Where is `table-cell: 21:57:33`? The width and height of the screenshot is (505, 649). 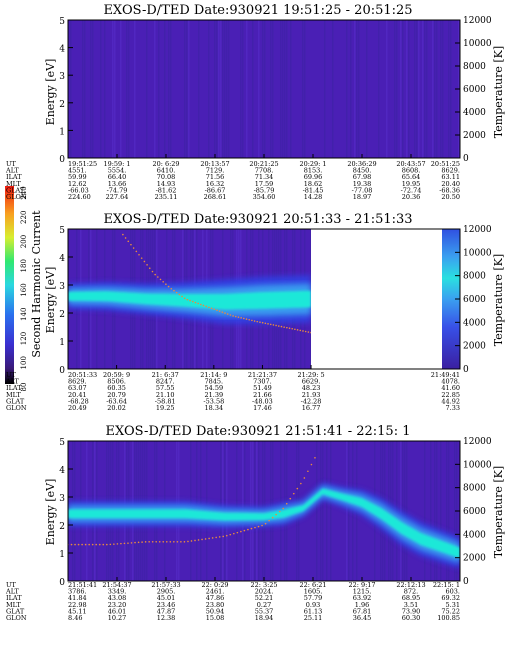 table-cell: 21:57:33 is located at coordinates (165, 585).